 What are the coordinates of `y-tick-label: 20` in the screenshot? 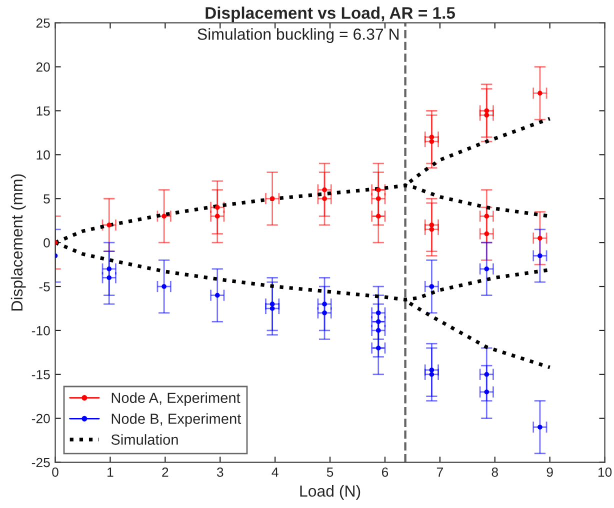 It's located at (43, 67).